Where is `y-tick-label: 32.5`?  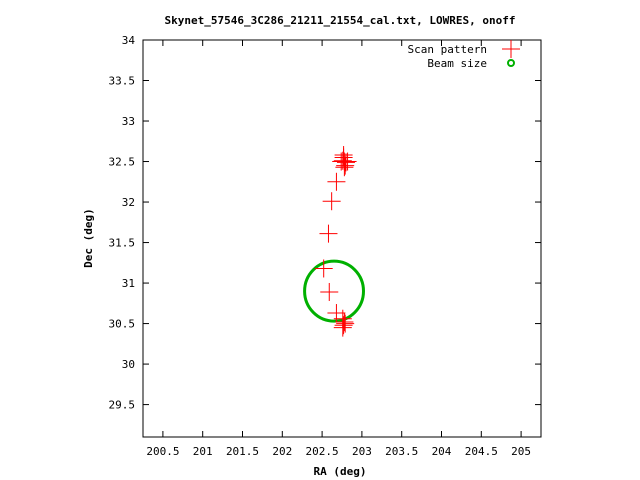
y-tick-label: 32.5 is located at coordinates (122, 162).